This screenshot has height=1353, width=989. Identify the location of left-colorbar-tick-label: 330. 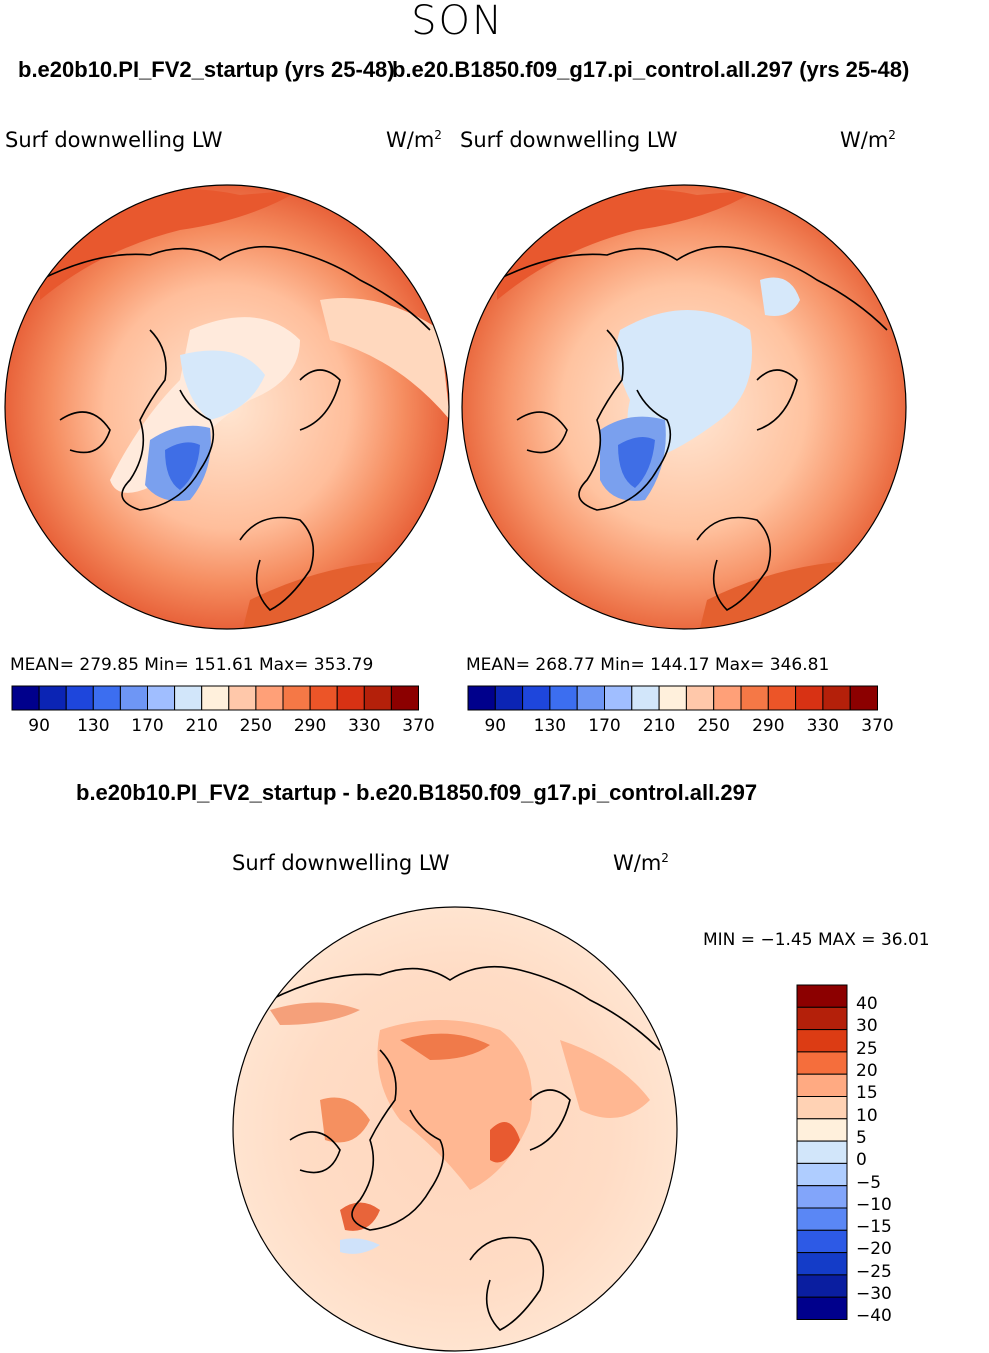
(364, 726).